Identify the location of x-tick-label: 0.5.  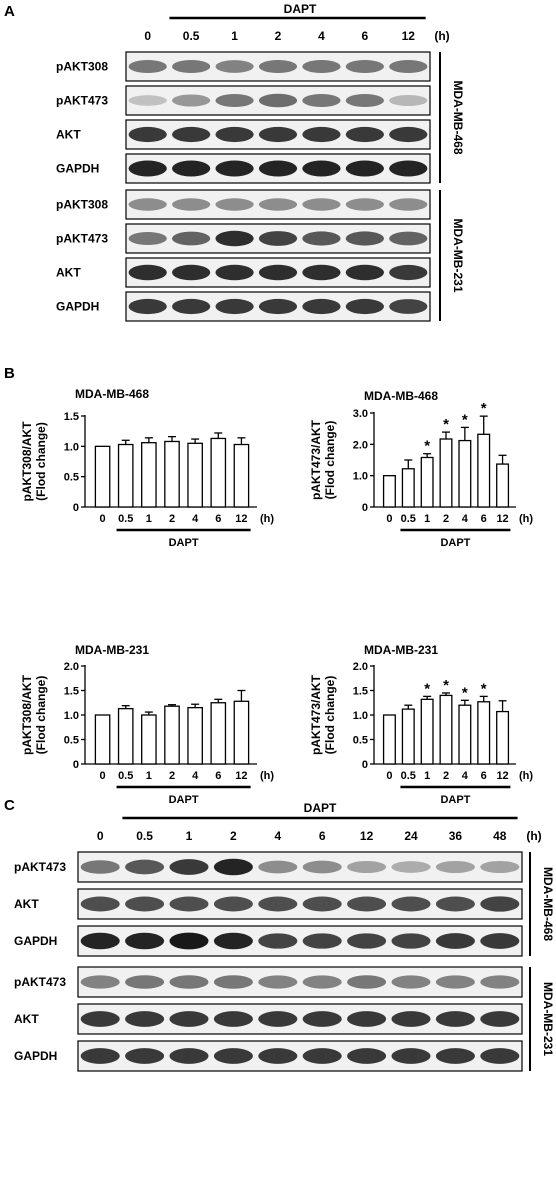
(125, 519).